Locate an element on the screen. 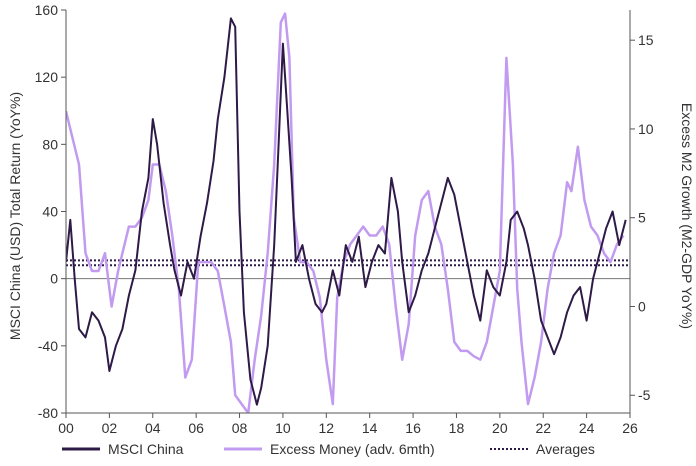  y-tick-right-label: -5 is located at coordinates (644, 395).